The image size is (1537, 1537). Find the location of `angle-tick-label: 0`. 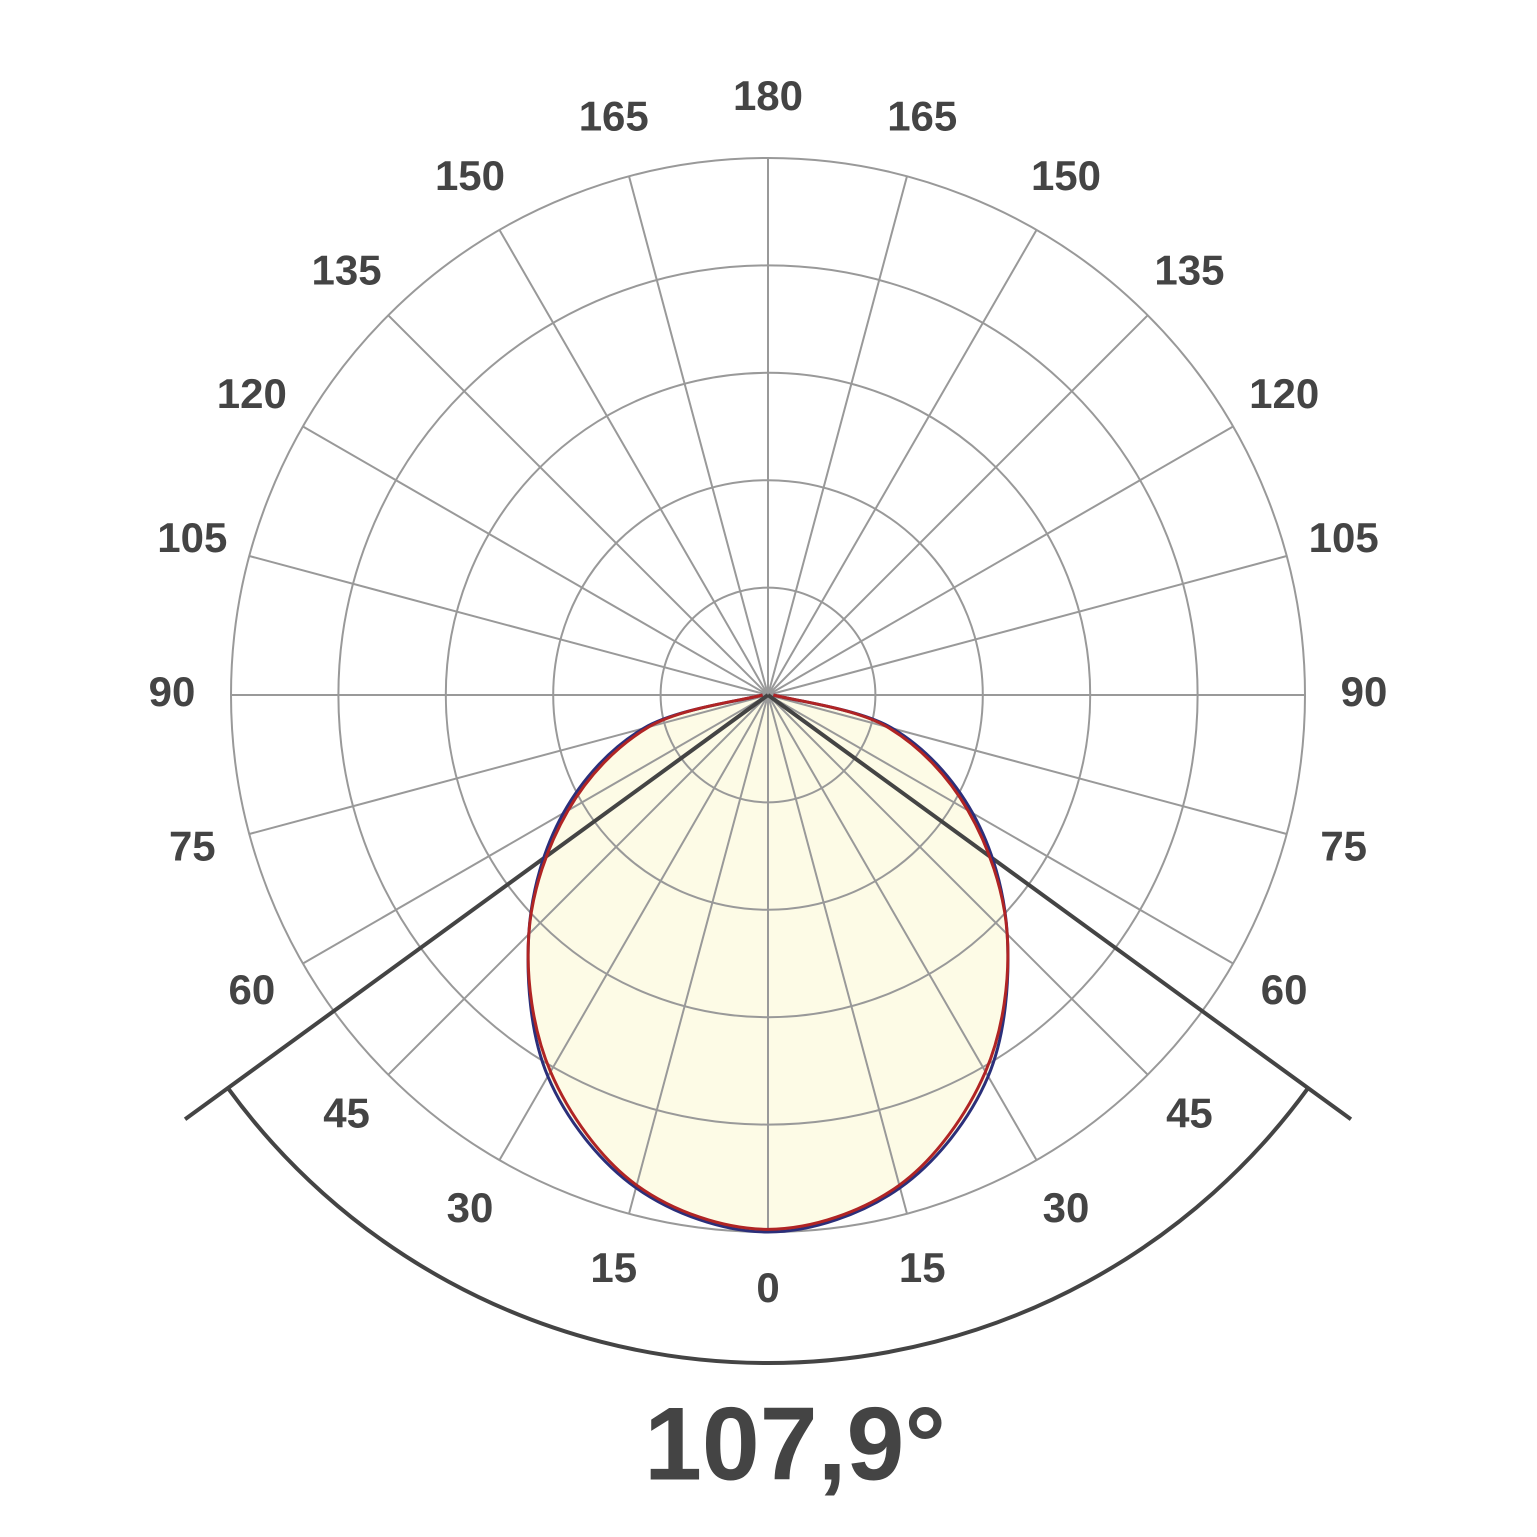

angle-tick-label: 0 is located at coordinates (767, 1287).